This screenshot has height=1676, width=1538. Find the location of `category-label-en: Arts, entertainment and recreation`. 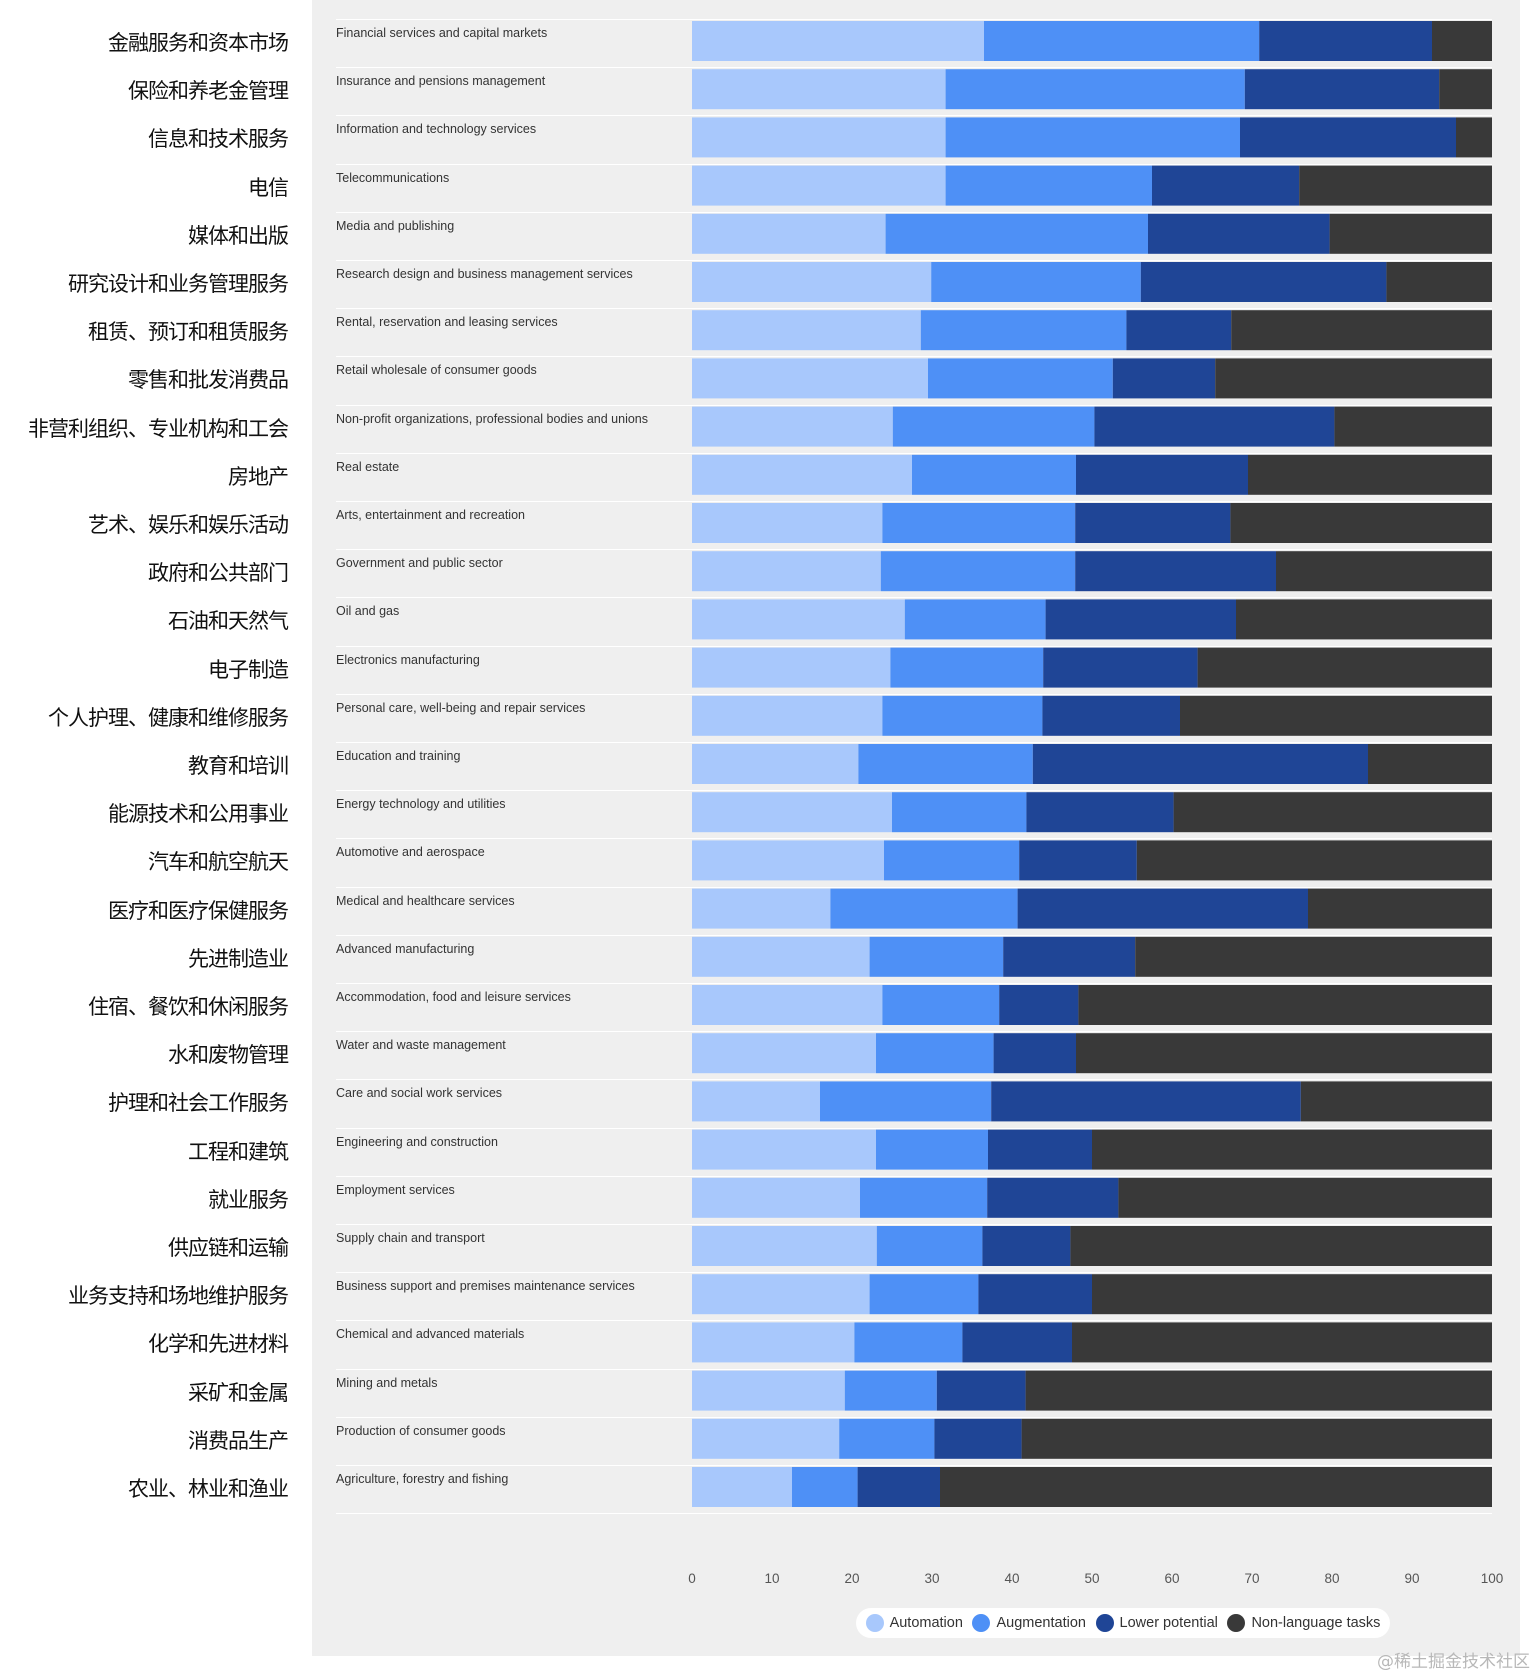

category-label-en: Arts, entertainment and recreation is located at coordinates (430, 515).